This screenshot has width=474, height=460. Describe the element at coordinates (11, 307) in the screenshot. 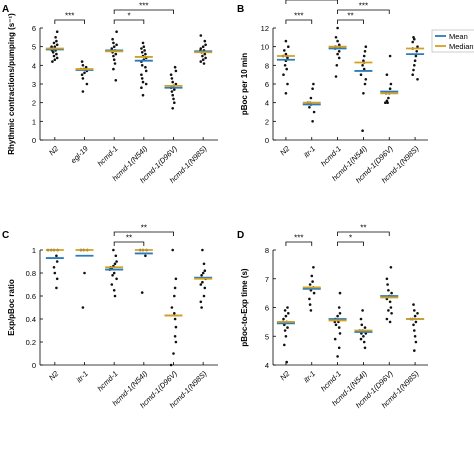

I see `y-axis-label: Exp/pBoc ratio` at that location.